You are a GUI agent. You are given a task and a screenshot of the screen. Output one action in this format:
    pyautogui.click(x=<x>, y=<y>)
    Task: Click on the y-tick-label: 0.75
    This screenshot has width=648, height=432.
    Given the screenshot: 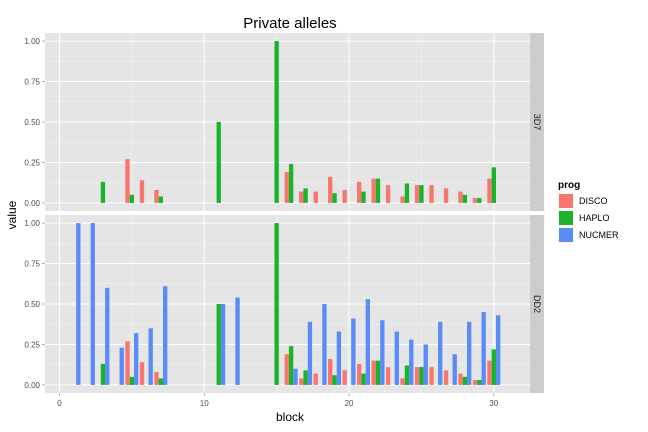 What is the action you would take?
    pyautogui.click(x=32, y=264)
    